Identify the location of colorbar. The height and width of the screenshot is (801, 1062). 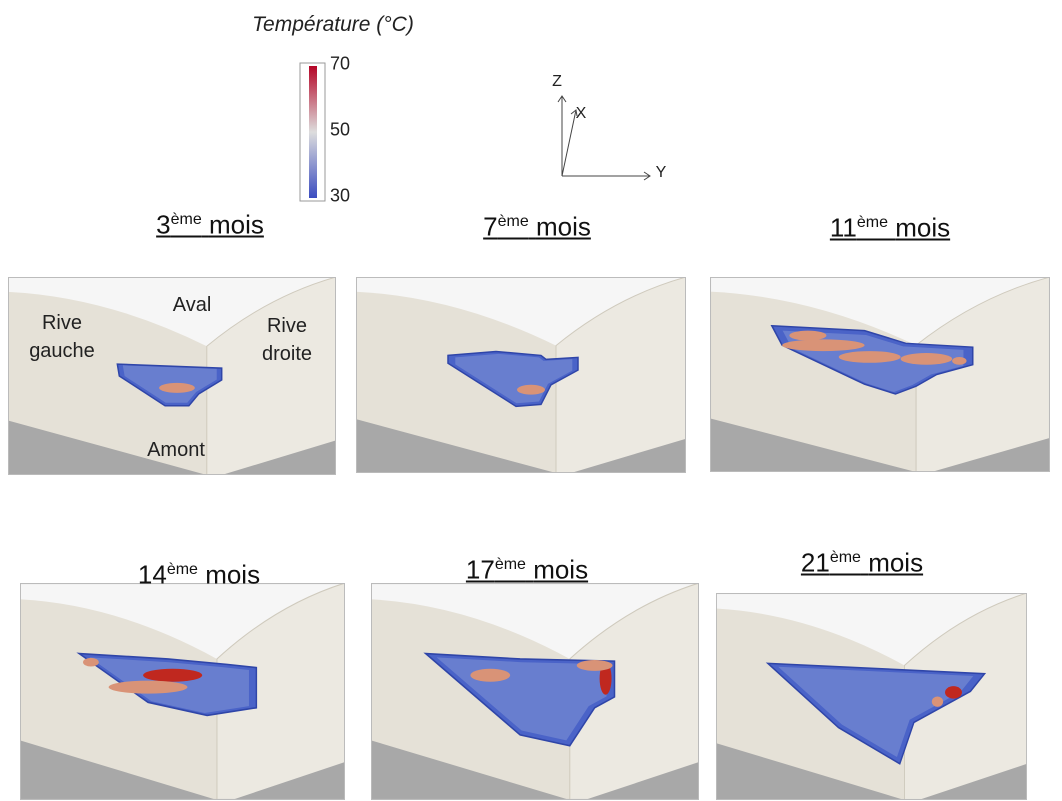
(312, 132).